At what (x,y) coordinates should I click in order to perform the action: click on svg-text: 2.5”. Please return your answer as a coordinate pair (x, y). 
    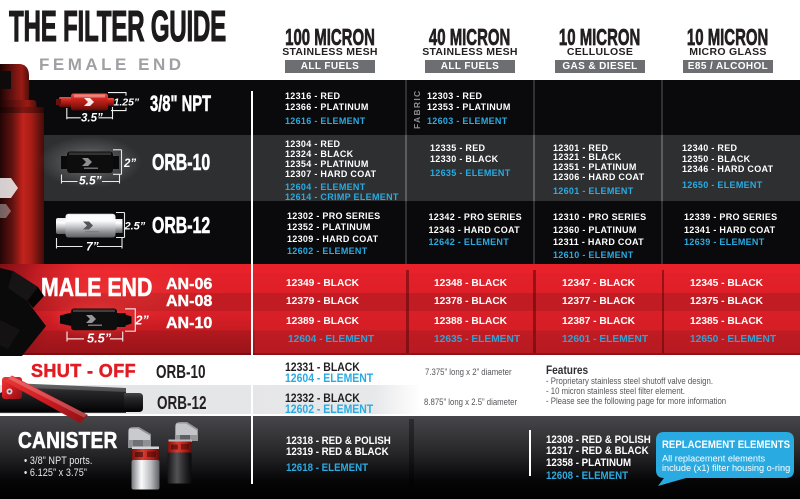
    Looking at the image, I should click on (135, 227).